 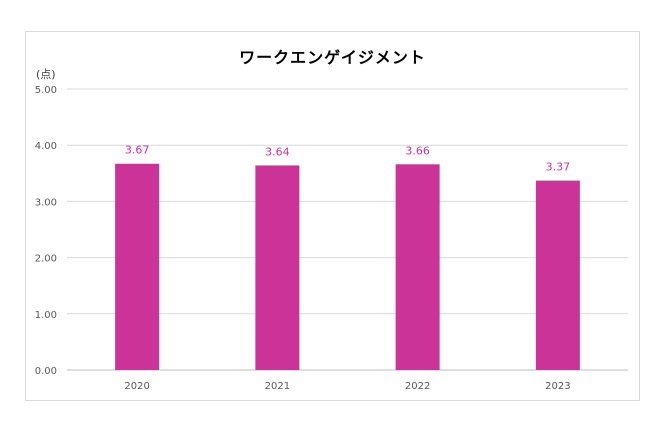 I want to click on data-labels: 3.67 3.64 3.66 3.37, so click(x=347, y=159).